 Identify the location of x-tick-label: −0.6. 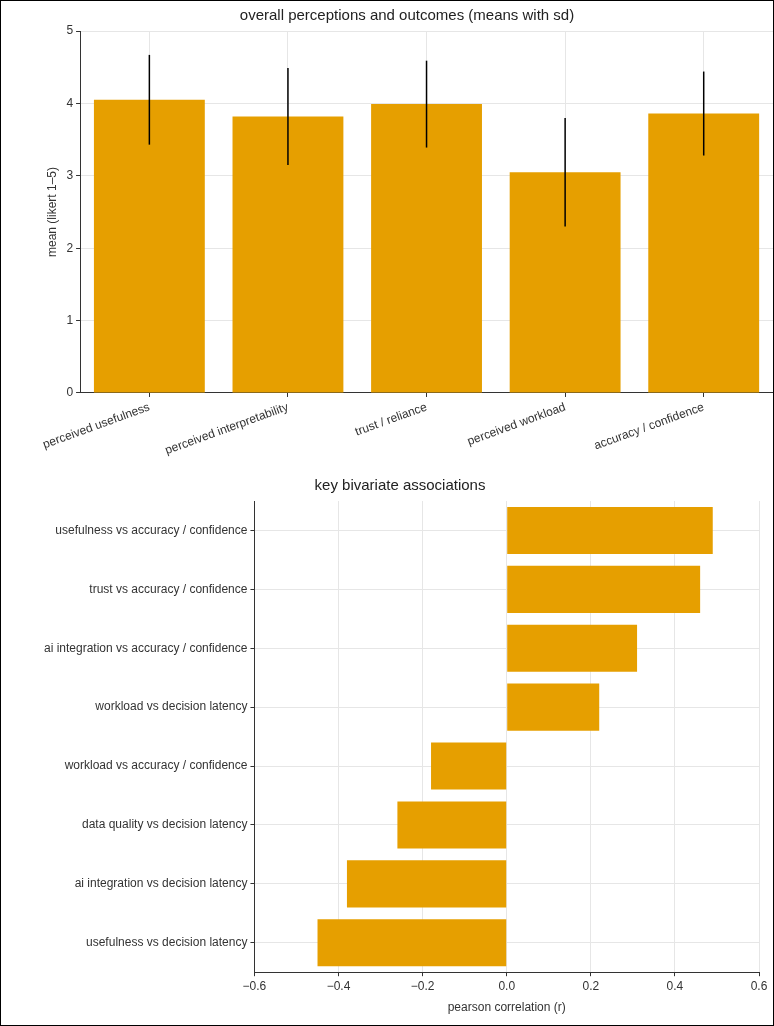
(254, 985).